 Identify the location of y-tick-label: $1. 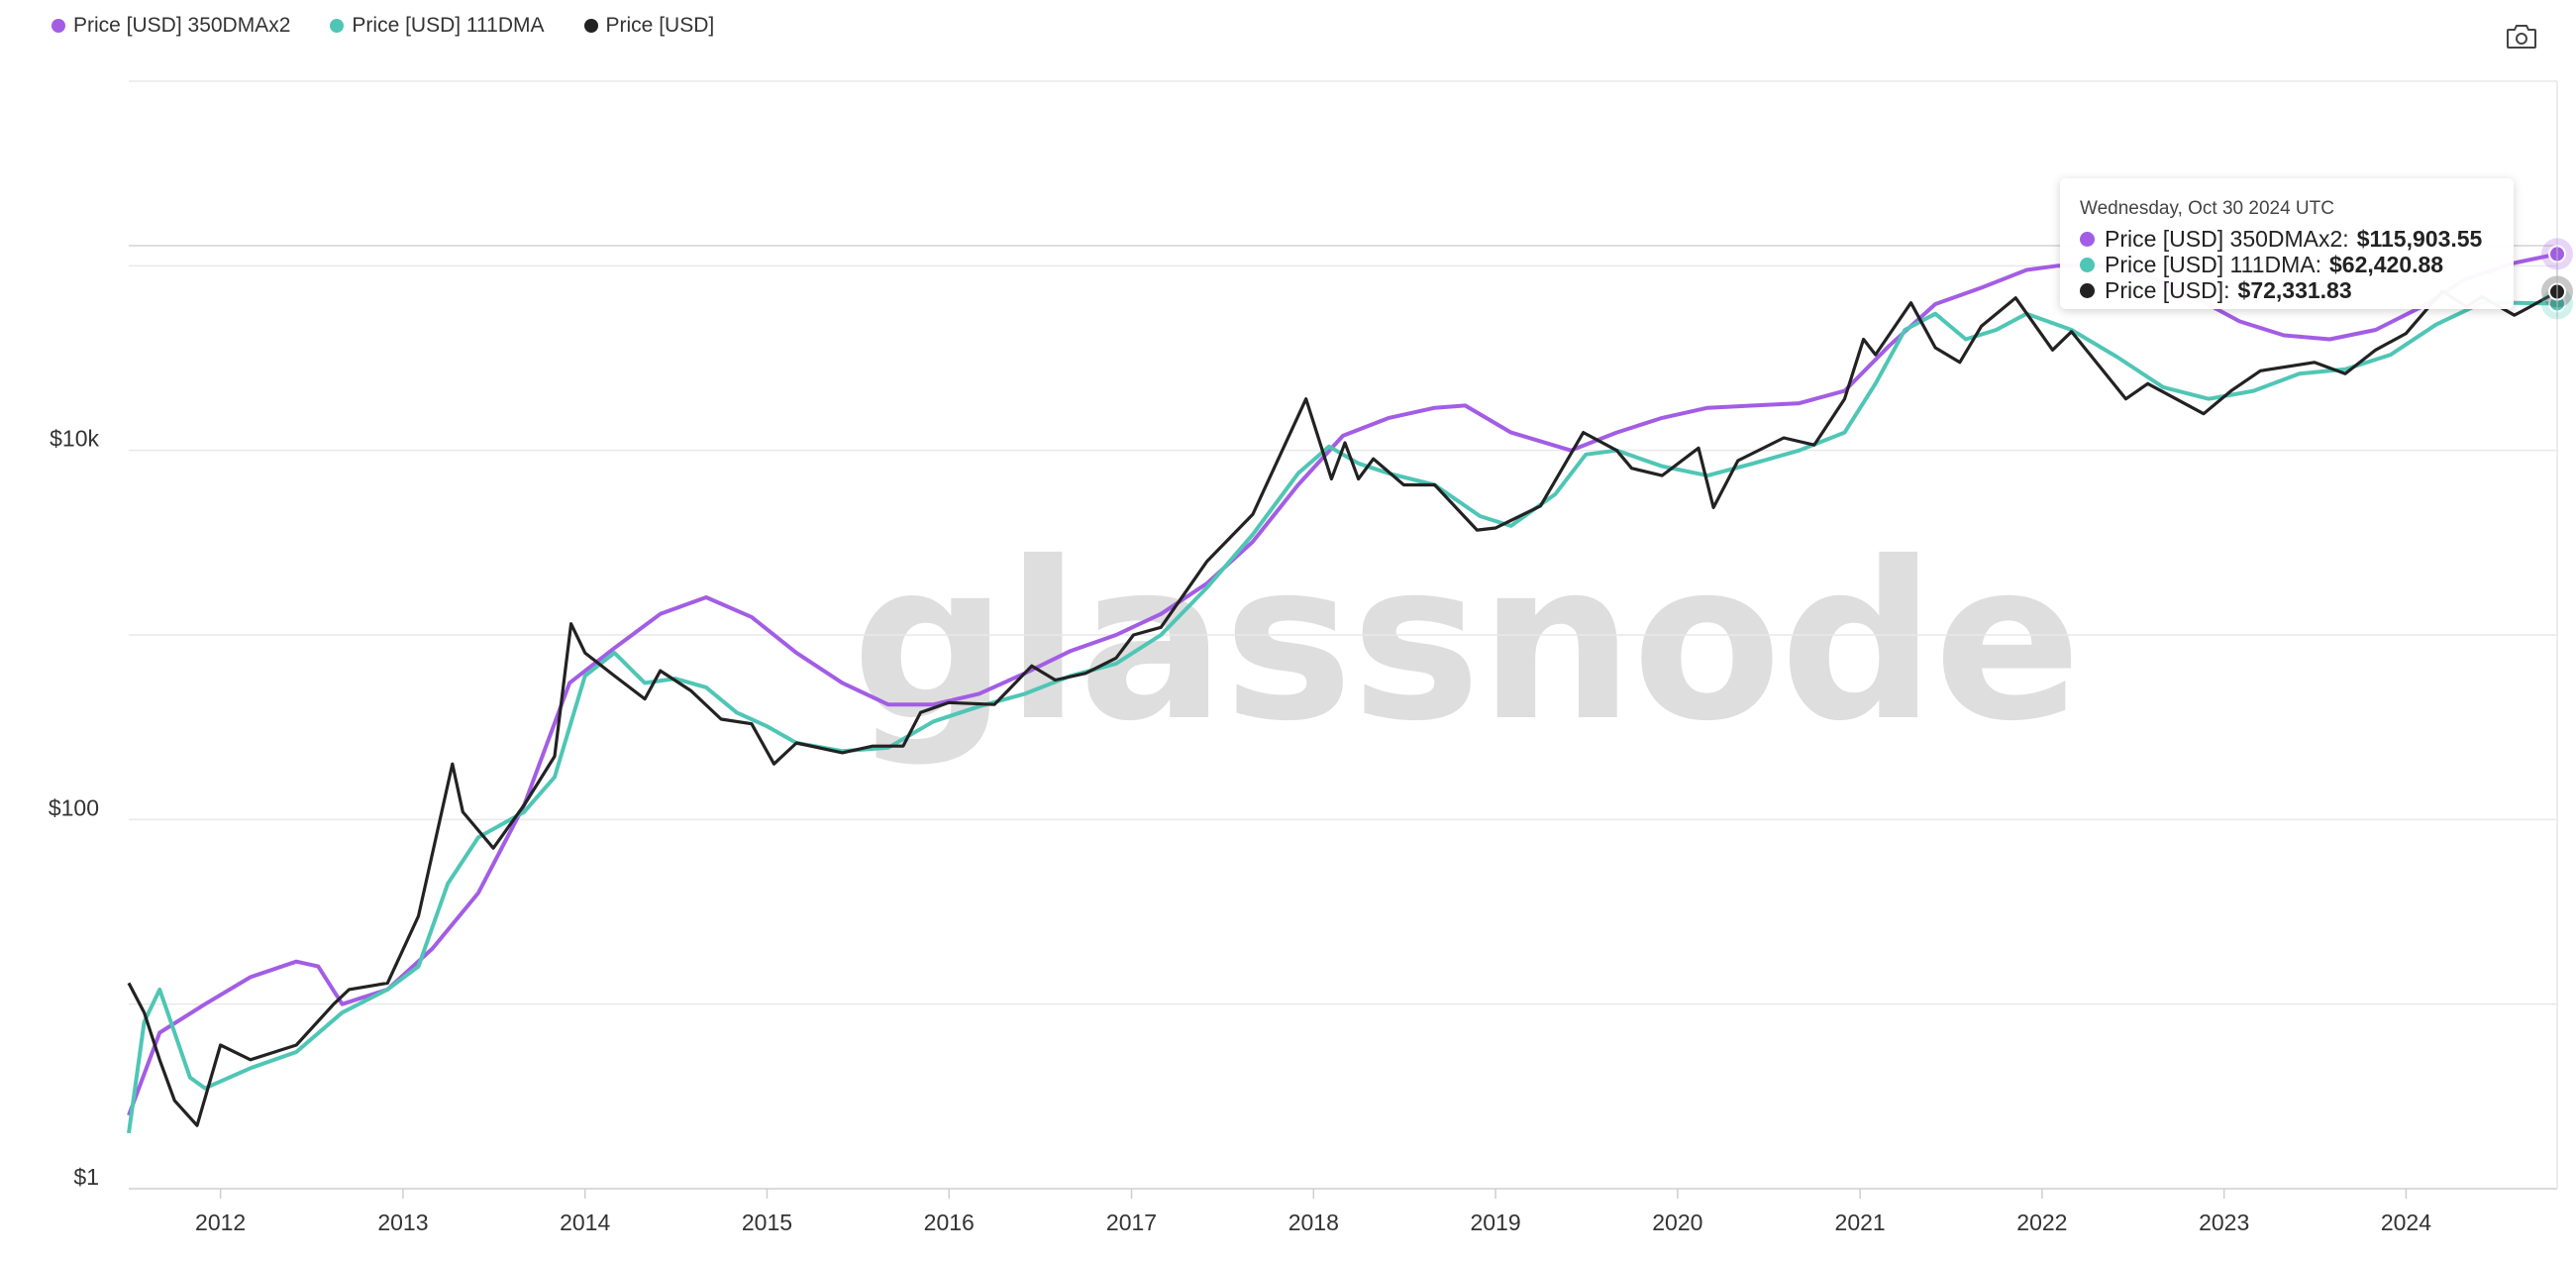
(86, 1177).